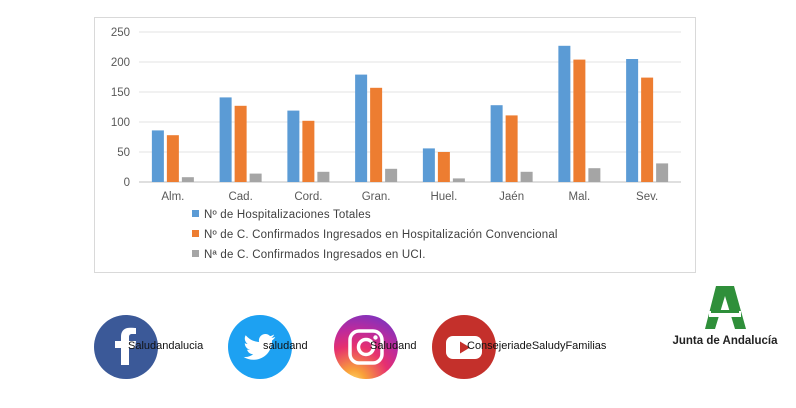  I want to click on junta-logo-icon, so click(725, 307).